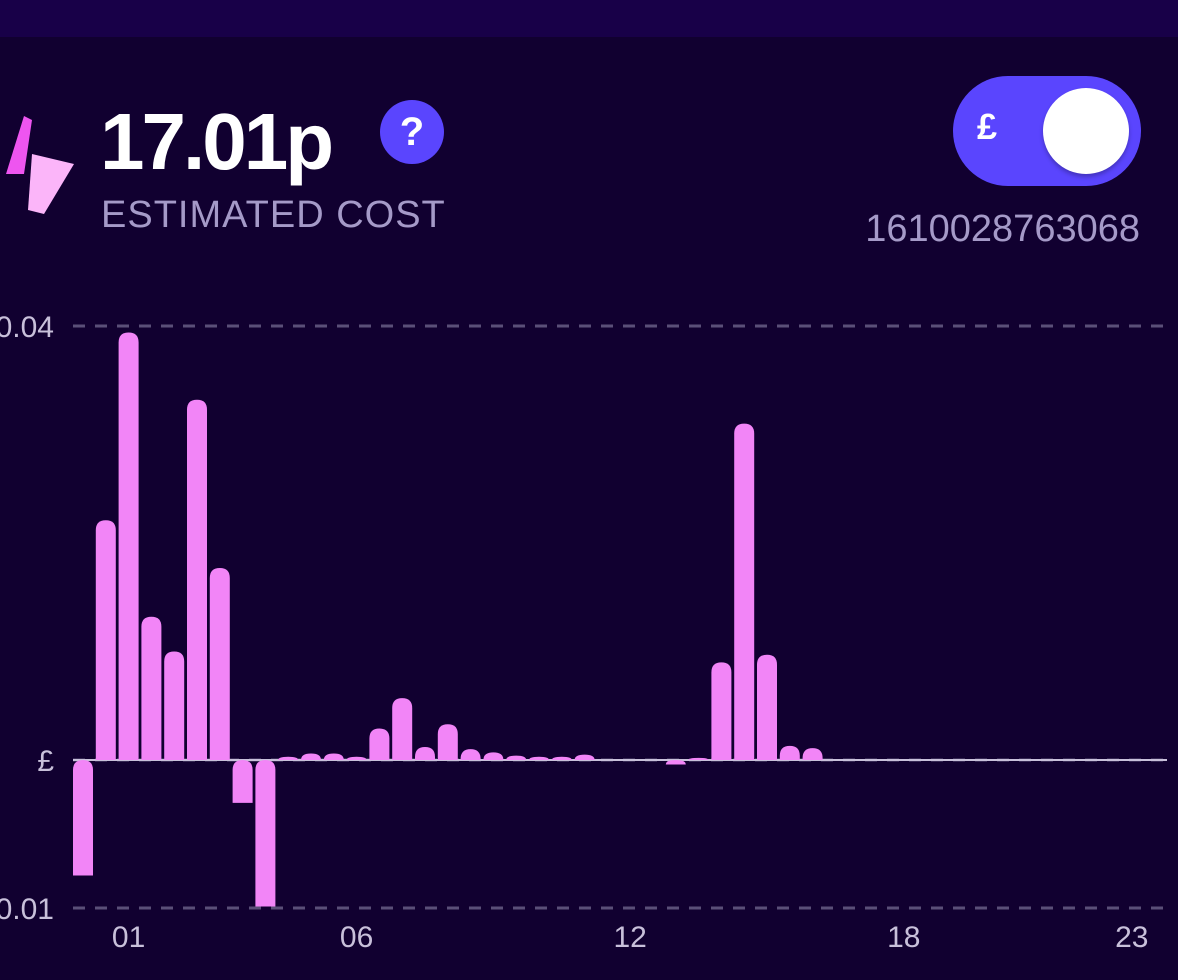 This screenshot has height=980, width=1178. I want to click on y-tick-label: -£0.01, so click(27, 909).